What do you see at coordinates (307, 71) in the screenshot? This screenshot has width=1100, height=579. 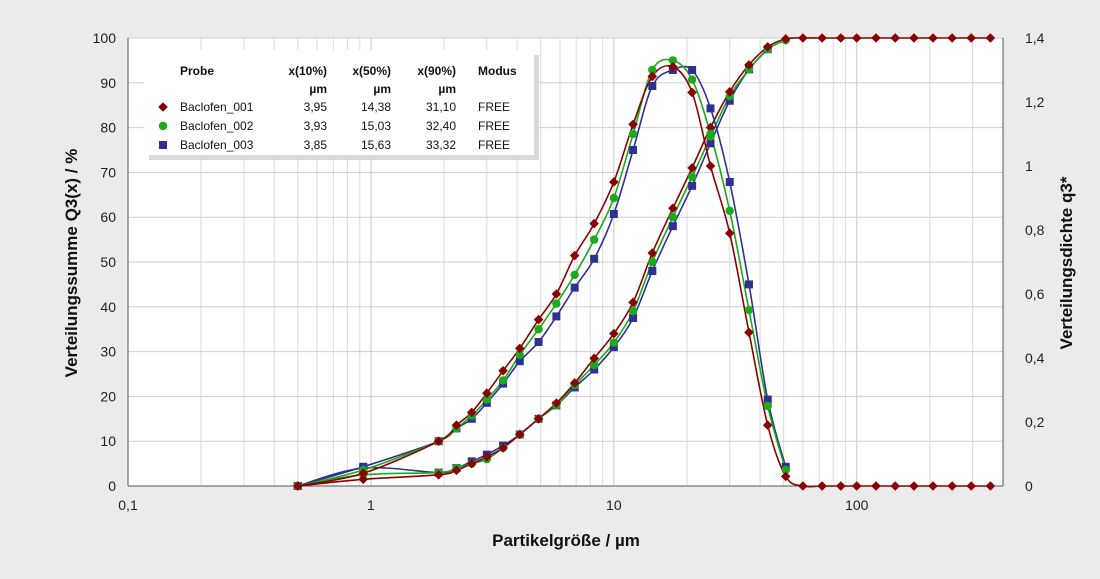 I see `legend-header: x(10%)` at bounding box center [307, 71].